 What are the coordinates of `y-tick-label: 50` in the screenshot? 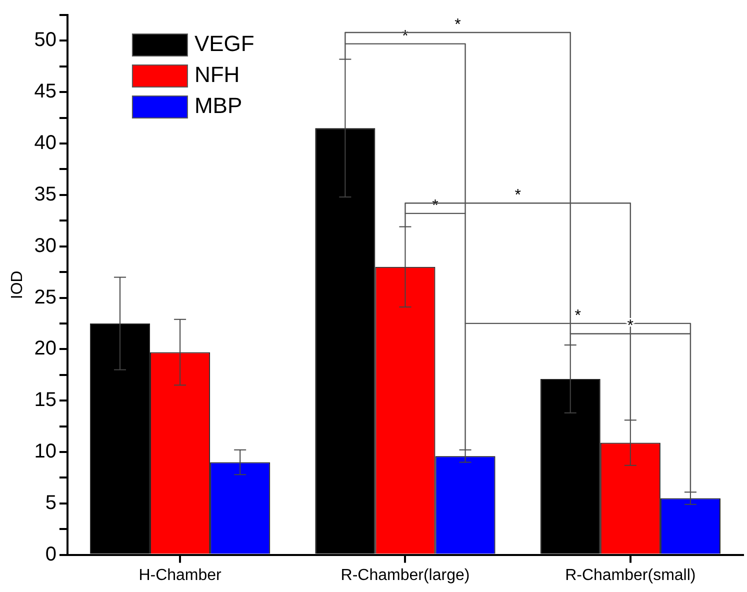 It's located at (45, 40).